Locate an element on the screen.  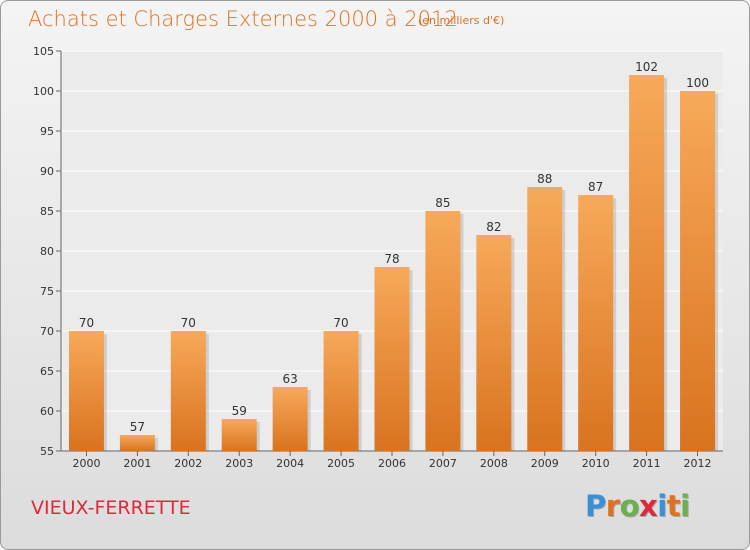
data-label: 82 is located at coordinates (493, 227).